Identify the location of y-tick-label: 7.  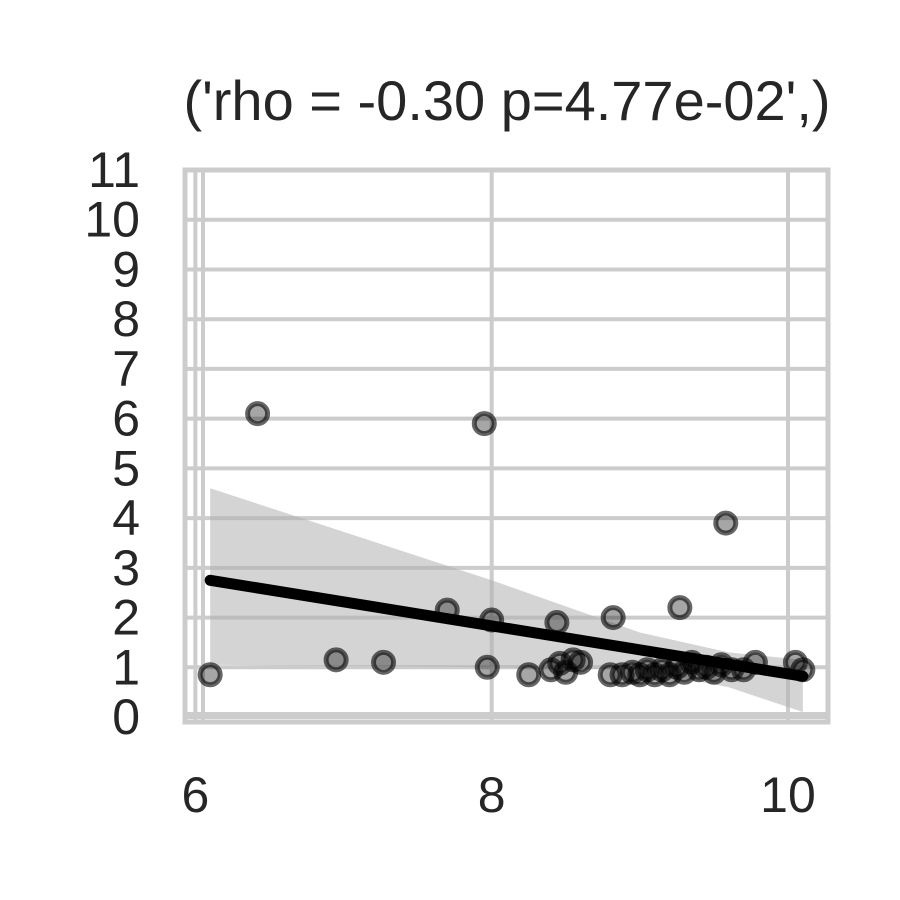
(126, 369).